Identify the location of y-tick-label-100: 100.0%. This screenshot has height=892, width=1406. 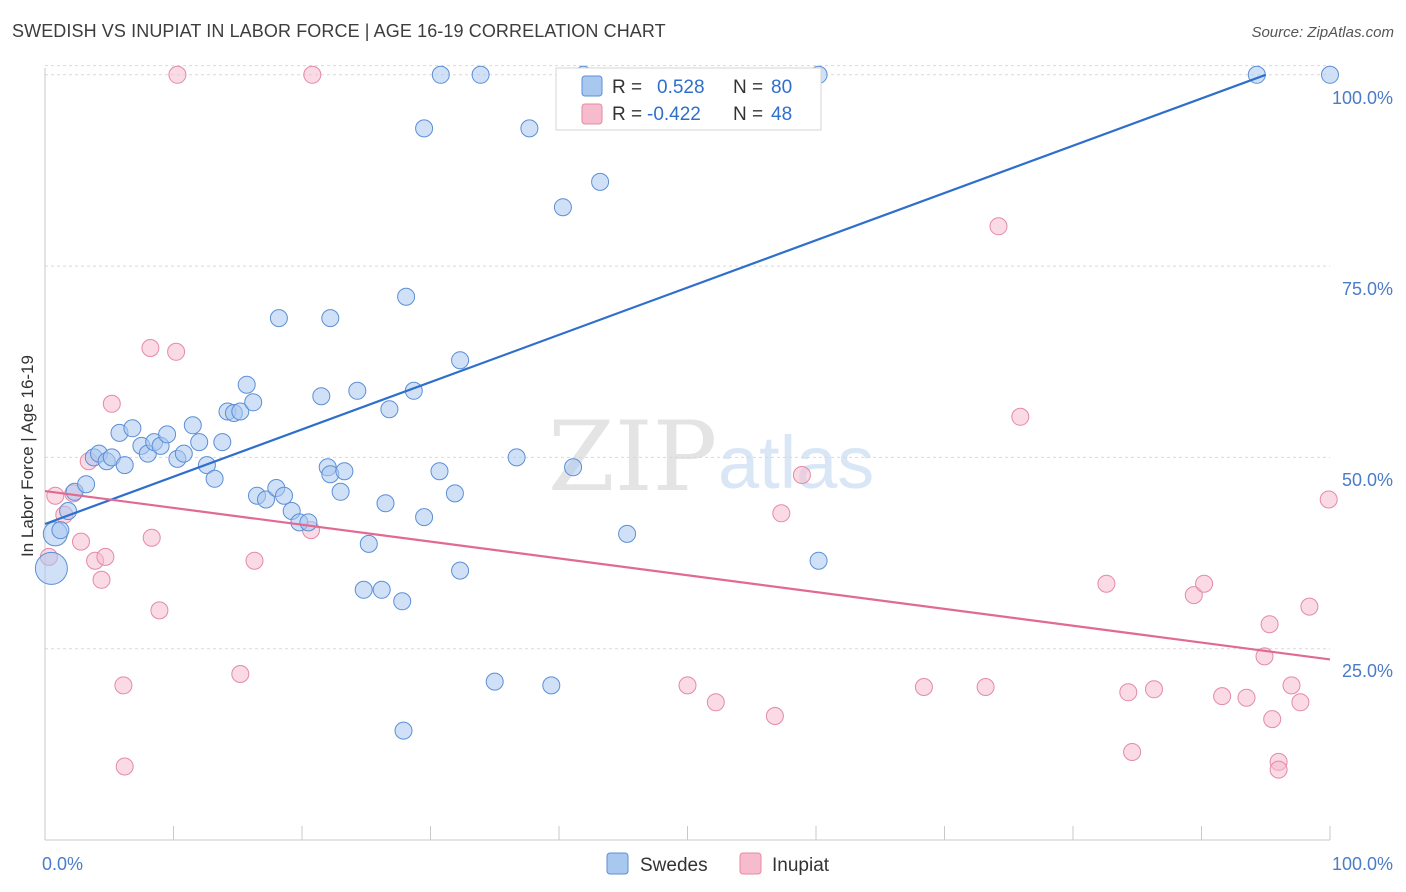
(1362, 98).